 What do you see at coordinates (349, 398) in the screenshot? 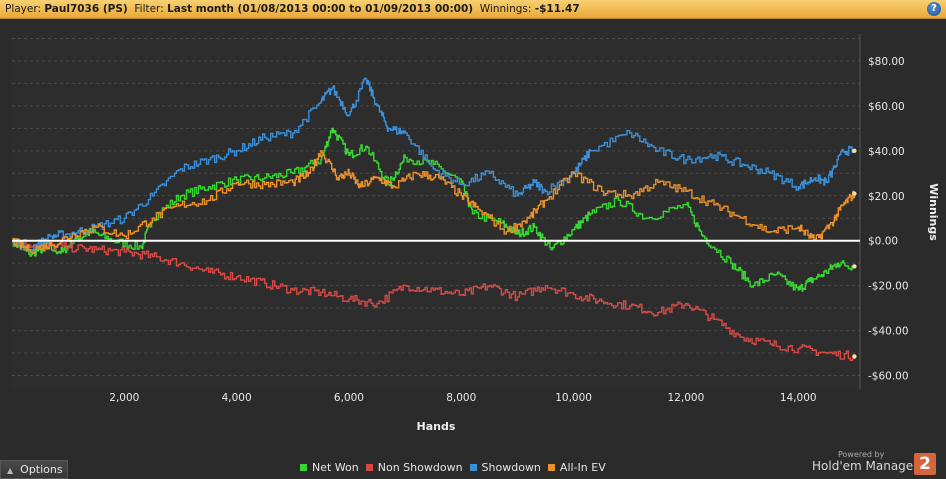
I see `x-tick-label: 6,000` at bounding box center [349, 398].